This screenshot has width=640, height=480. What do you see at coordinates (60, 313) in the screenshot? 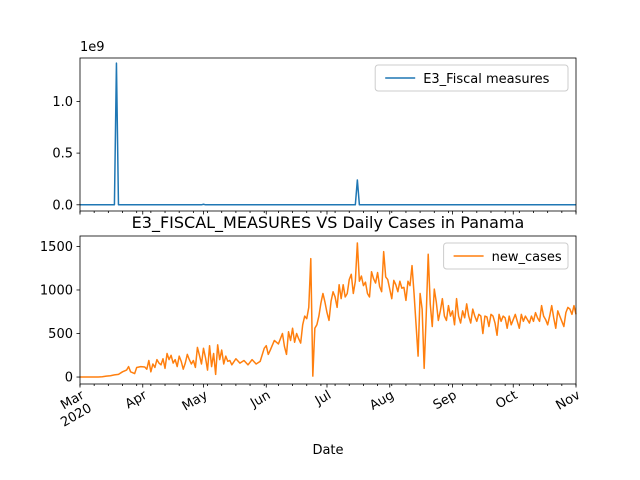
I see `bottom-y-ticks: 0 500 1000 1500` at bounding box center [60, 313].